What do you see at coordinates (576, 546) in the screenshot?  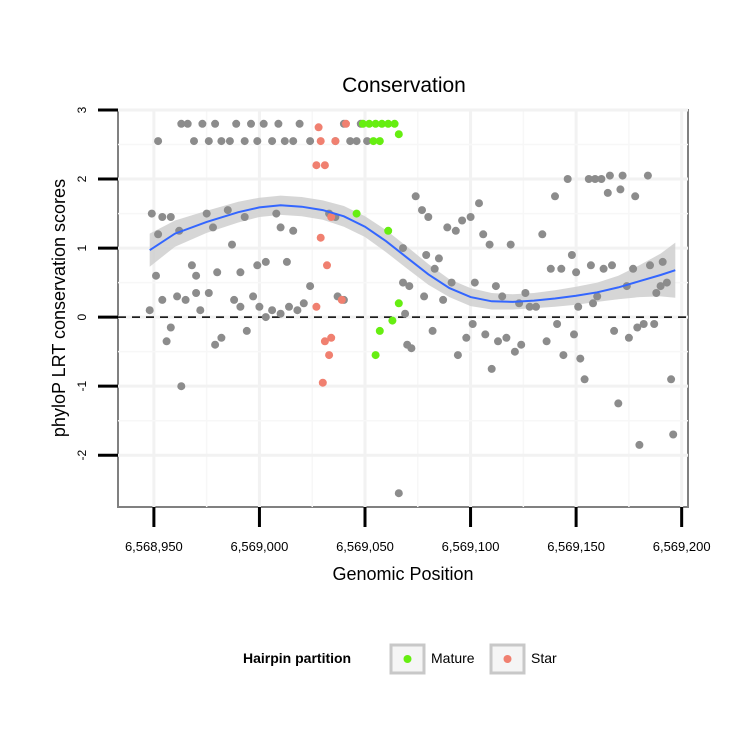 I see `x-tick-label: 6,569,150` at bounding box center [576, 546].